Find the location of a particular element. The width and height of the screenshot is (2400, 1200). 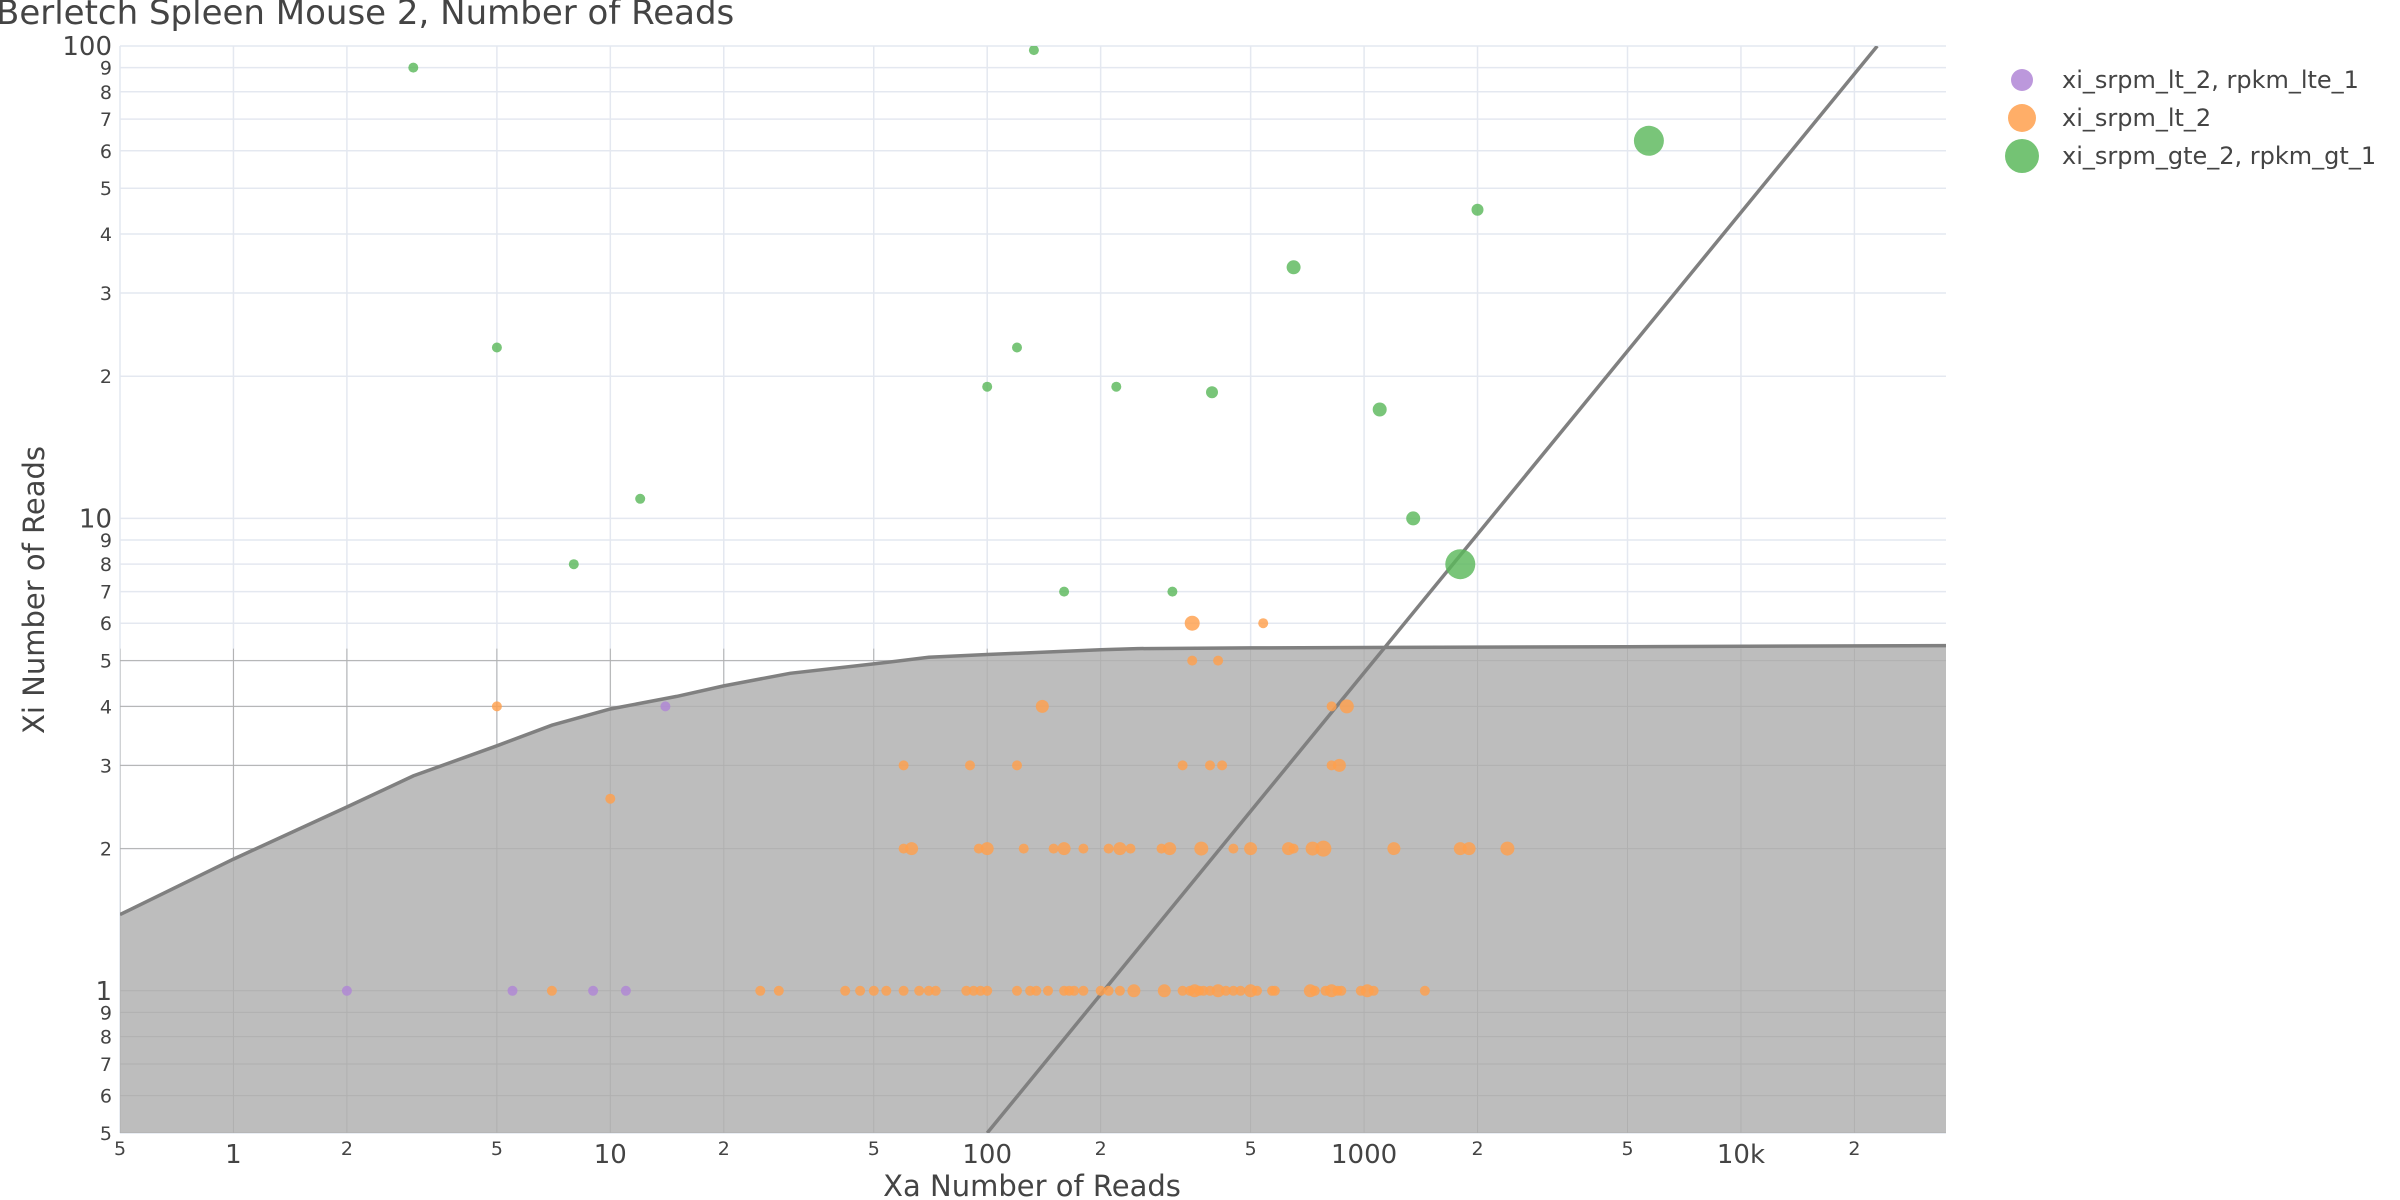

legend-item-3: xi_srpm_gte_2, rpkm_gt_1 is located at coordinates (2190, 156).